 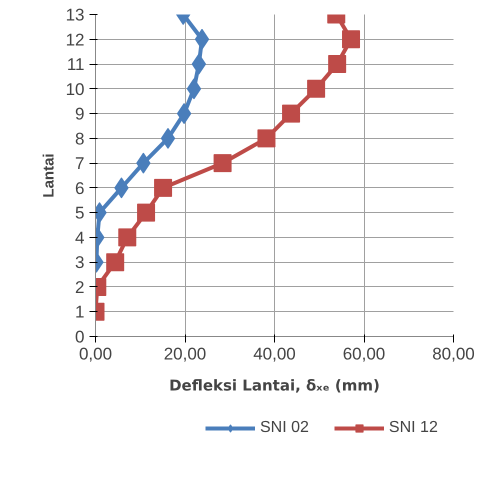 What do you see at coordinates (274, 385) in the screenshot?
I see `x-axis-title: Defleksi Lantai, δₓₑ (mm)` at bounding box center [274, 385].